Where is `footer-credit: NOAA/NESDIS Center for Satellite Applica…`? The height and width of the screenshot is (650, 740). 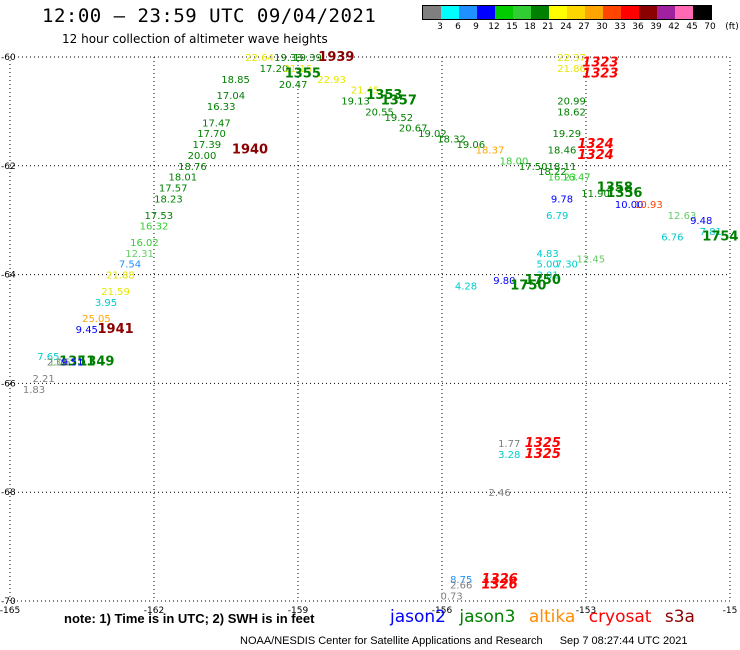 footer-credit: NOAA/NESDIS Center for Satellite Applica… is located at coordinates (391, 641).